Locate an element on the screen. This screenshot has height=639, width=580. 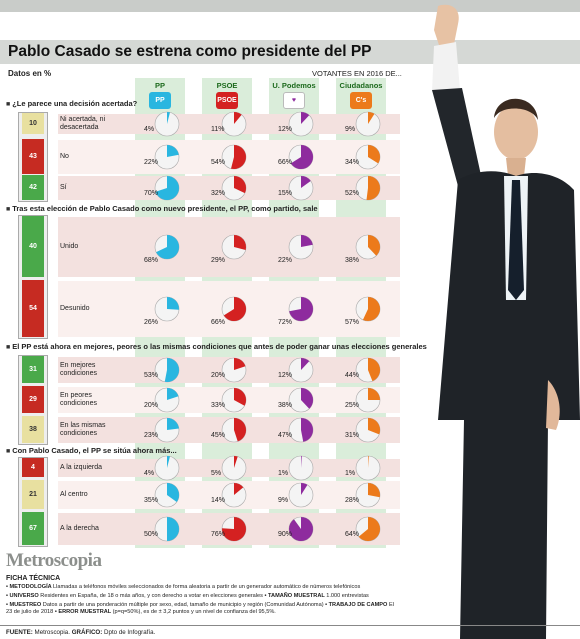
footer-source-value: Metroscopia. is located at coordinates (52, 632).